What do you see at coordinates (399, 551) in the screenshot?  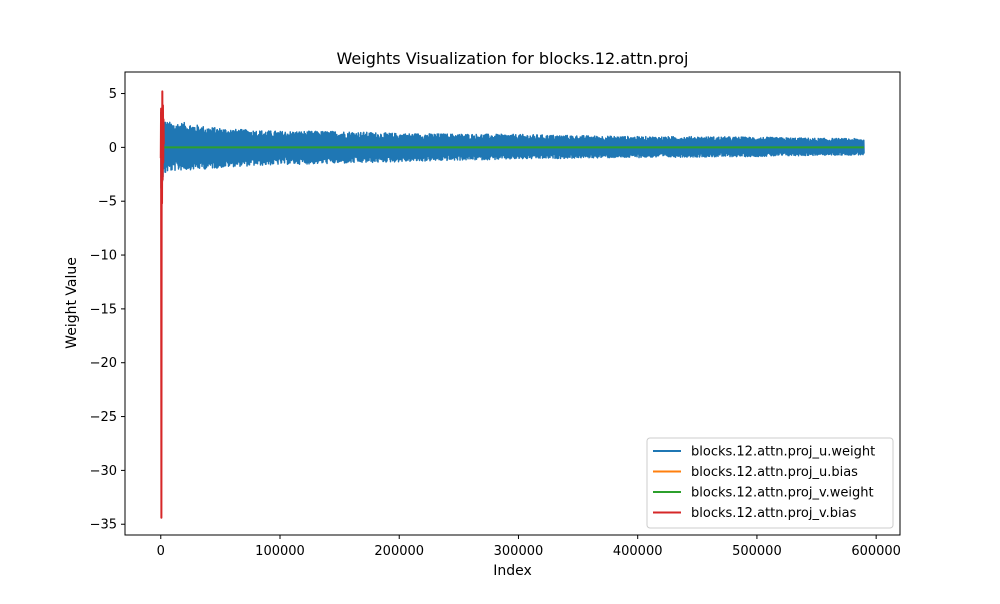 I see `x-tick-label: 200000` at bounding box center [399, 551].